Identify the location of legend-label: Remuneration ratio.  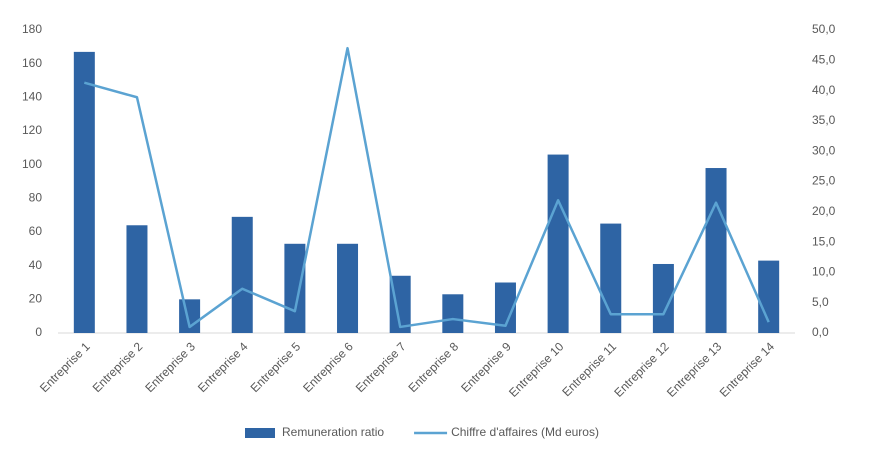
(333, 432).